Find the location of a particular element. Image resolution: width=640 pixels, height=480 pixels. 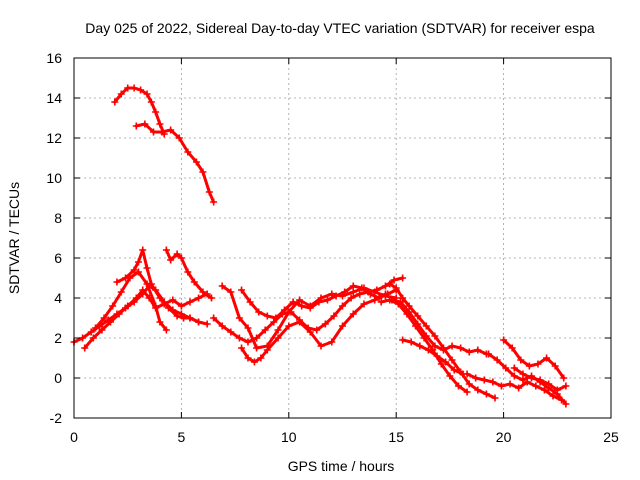

series-arc-j is located at coordinates (442, 341).